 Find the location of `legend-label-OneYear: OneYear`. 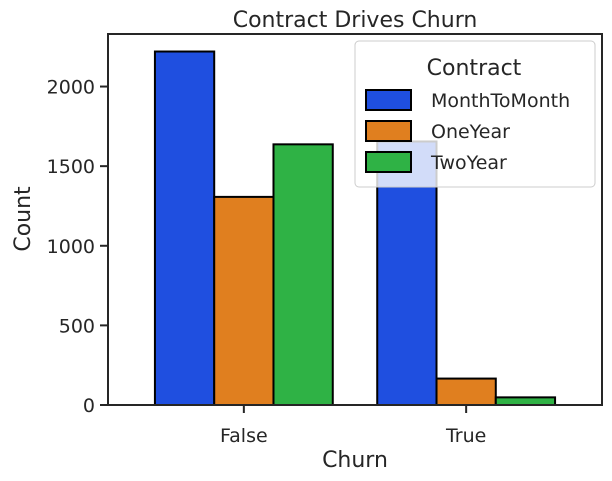

legend-label-OneYear: OneYear is located at coordinates (470, 132).